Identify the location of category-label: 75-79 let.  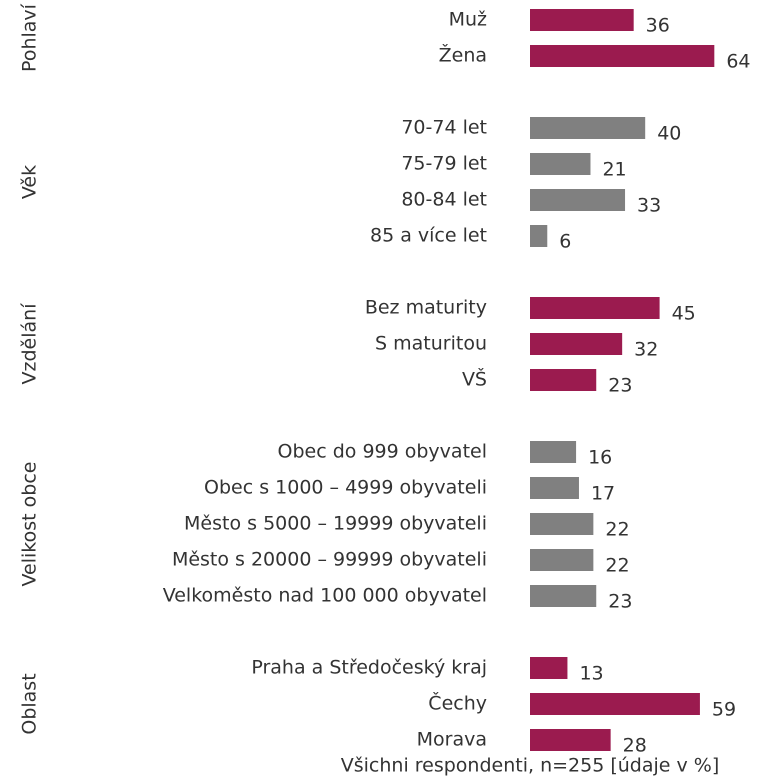
(444, 164).